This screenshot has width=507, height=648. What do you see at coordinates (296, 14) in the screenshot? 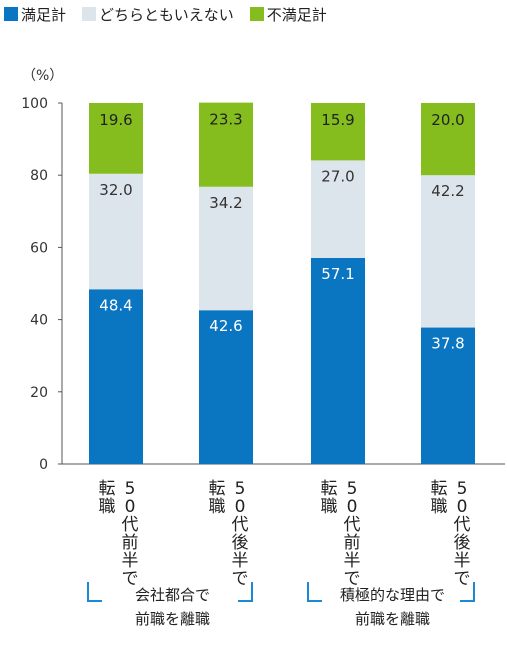
I see `legend-label-dissatisfied: 不満足計` at bounding box center [296, 14].